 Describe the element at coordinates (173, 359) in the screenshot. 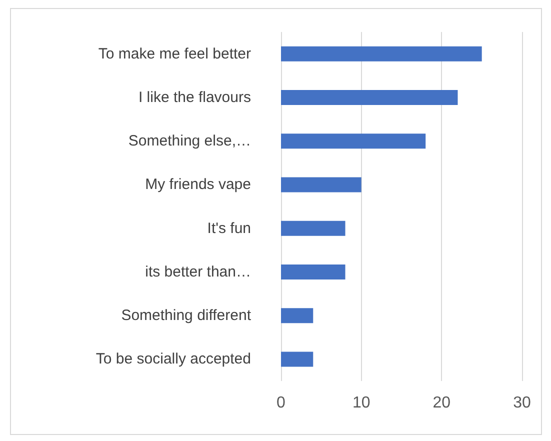

I see `y-tick-label: To be socially accepted` at that location.